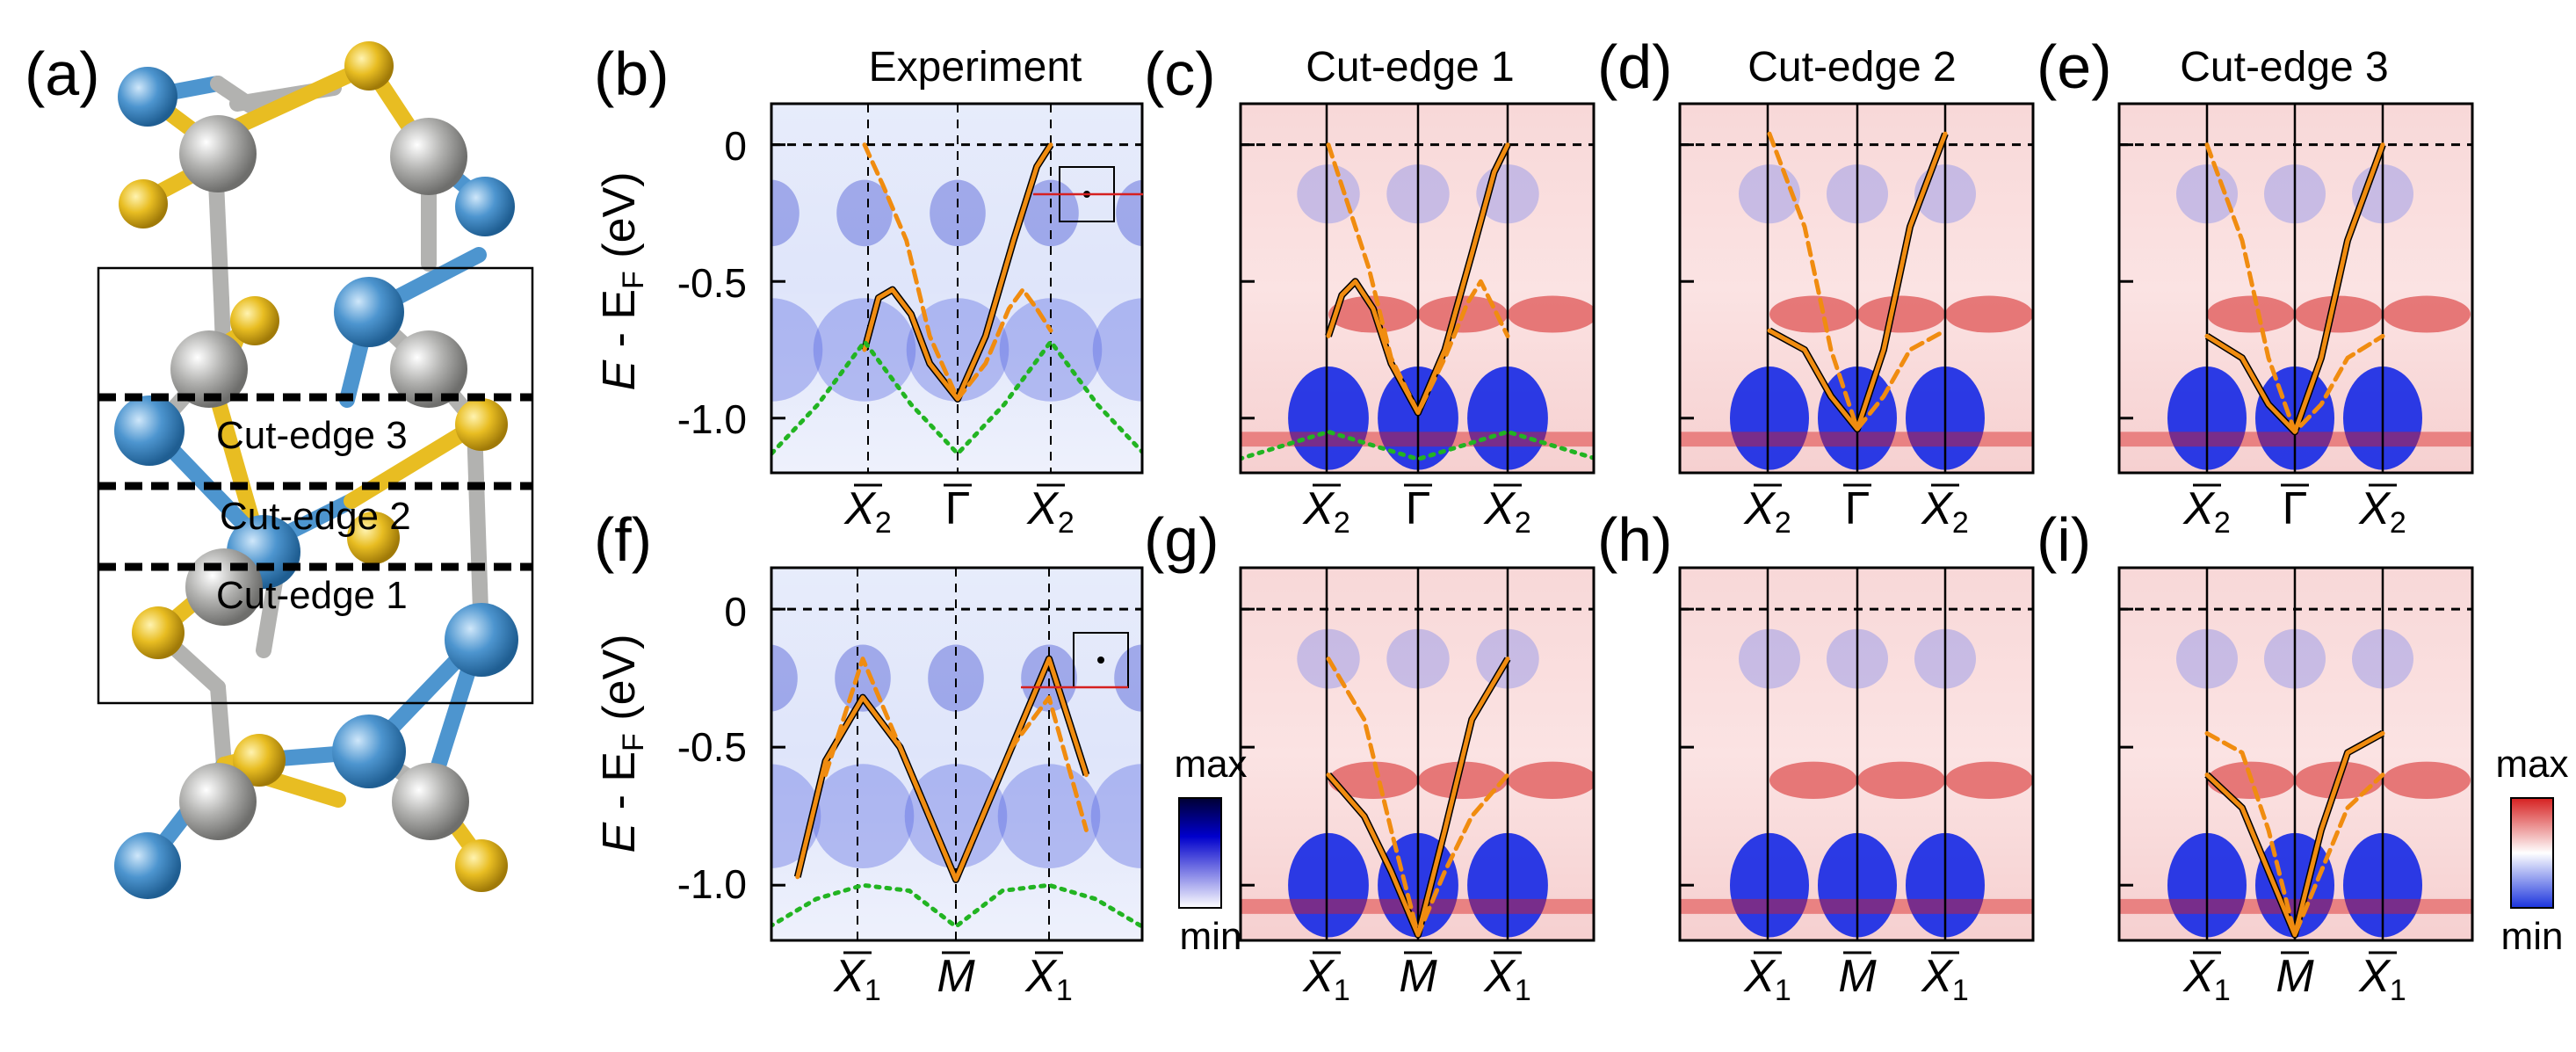 This screenshot has width=2576, height=1052. What do you see at coordinates (712, 283) in the screenshot?
I see `ytick-b-1: -0.5` at bounding box center [712, 283].